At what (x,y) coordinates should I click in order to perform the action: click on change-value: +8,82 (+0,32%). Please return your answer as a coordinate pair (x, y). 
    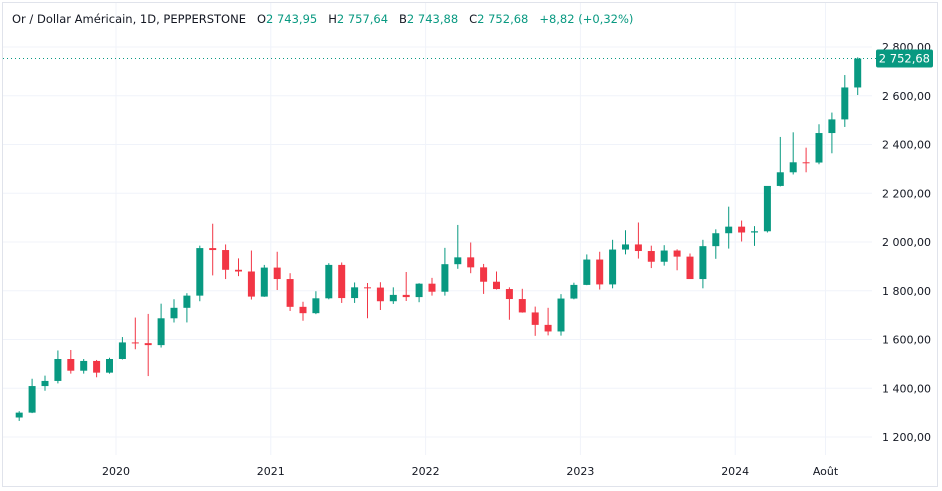
    Looking at the image, I should click on (586, 19).